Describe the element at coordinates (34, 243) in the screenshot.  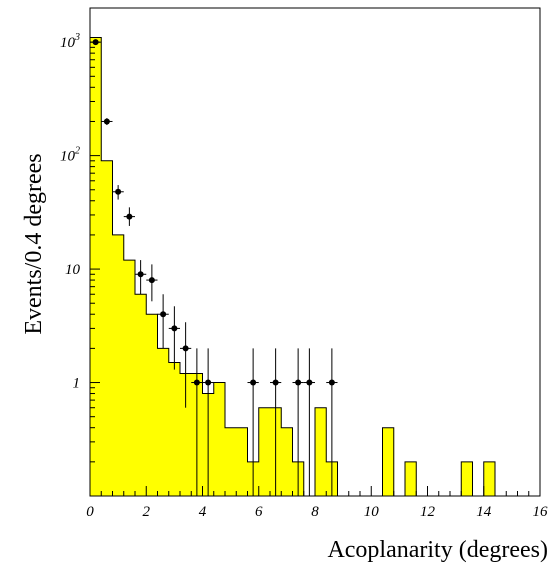
I see `y-axis-title: Events/0.4 degrees` at that location.